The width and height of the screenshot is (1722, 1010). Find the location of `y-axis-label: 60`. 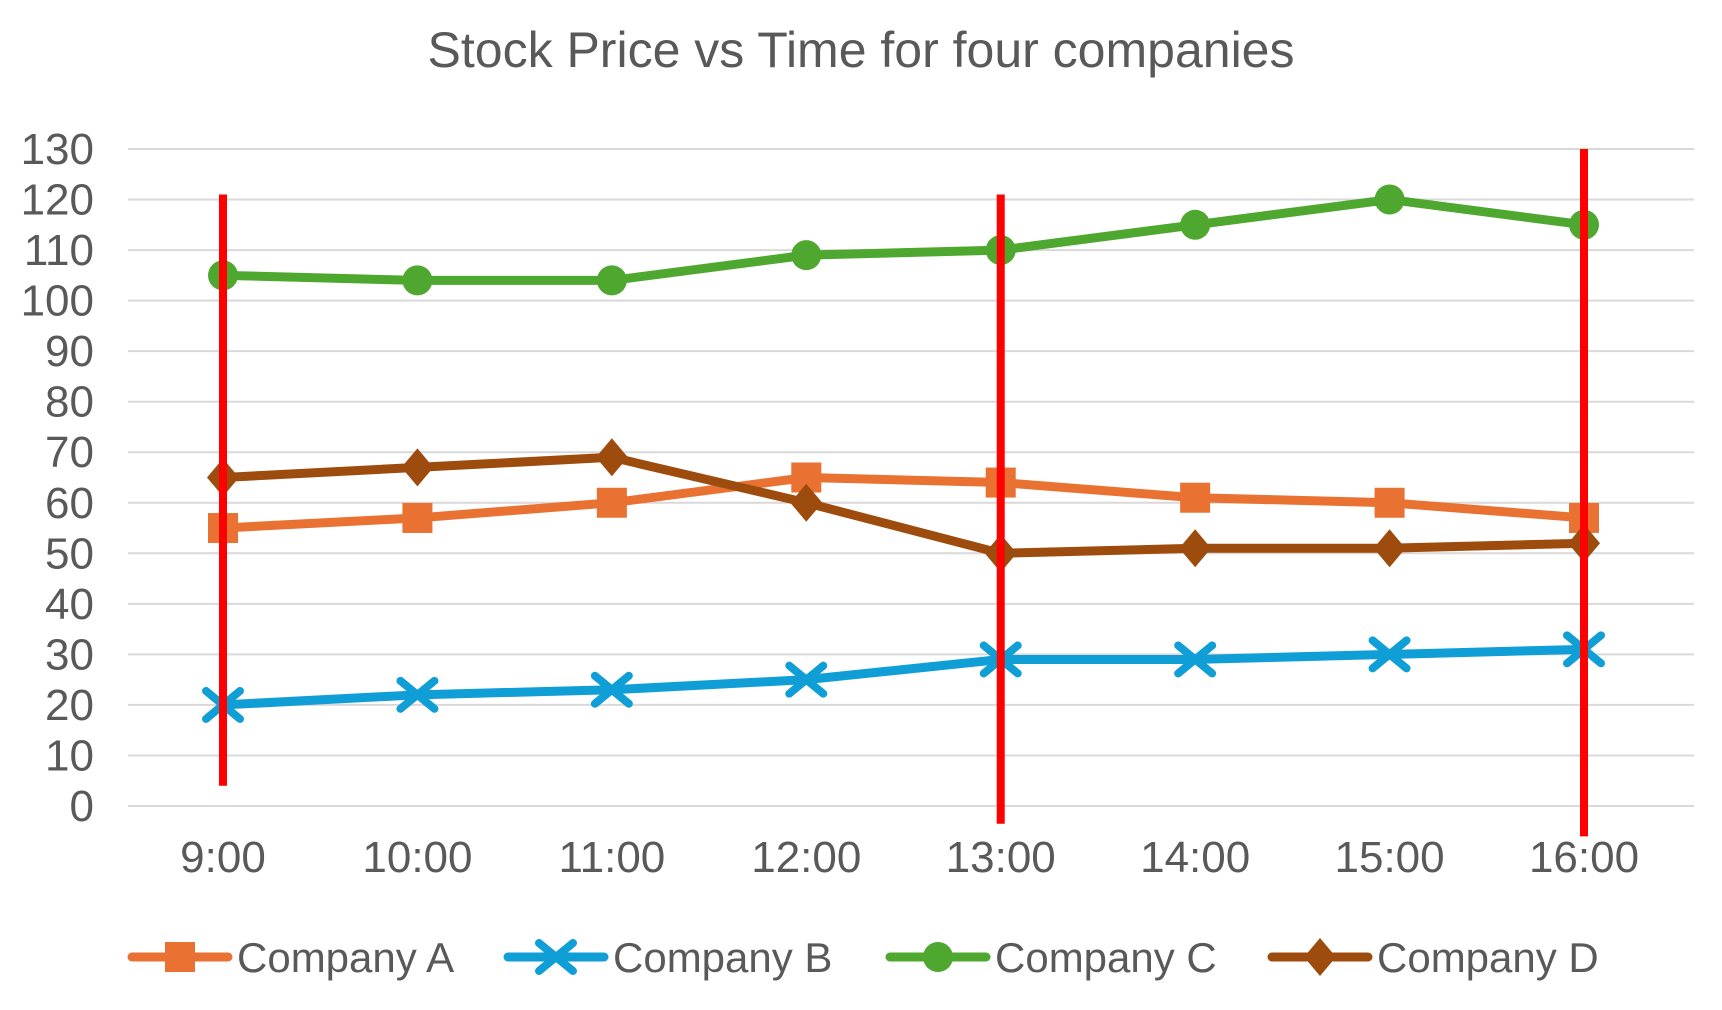

y-axis-label: 60 is located at coordinates (69, 503).